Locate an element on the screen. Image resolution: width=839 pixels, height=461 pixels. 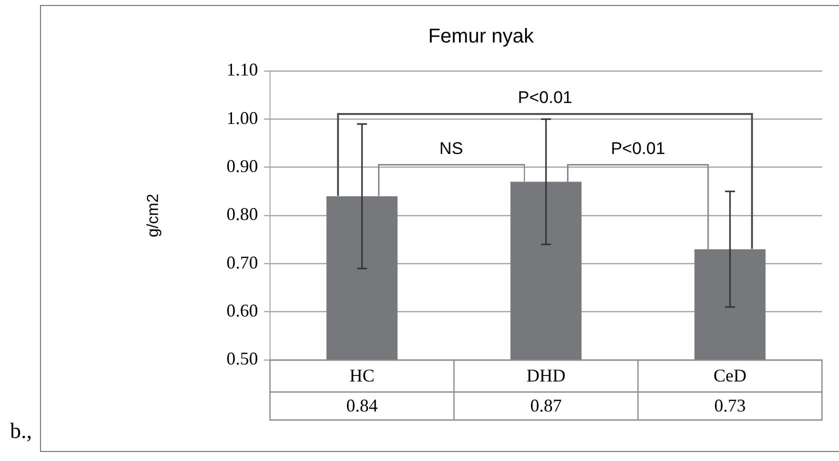
y-axis-title: g/cm2 is located at coordinates (153, 216).